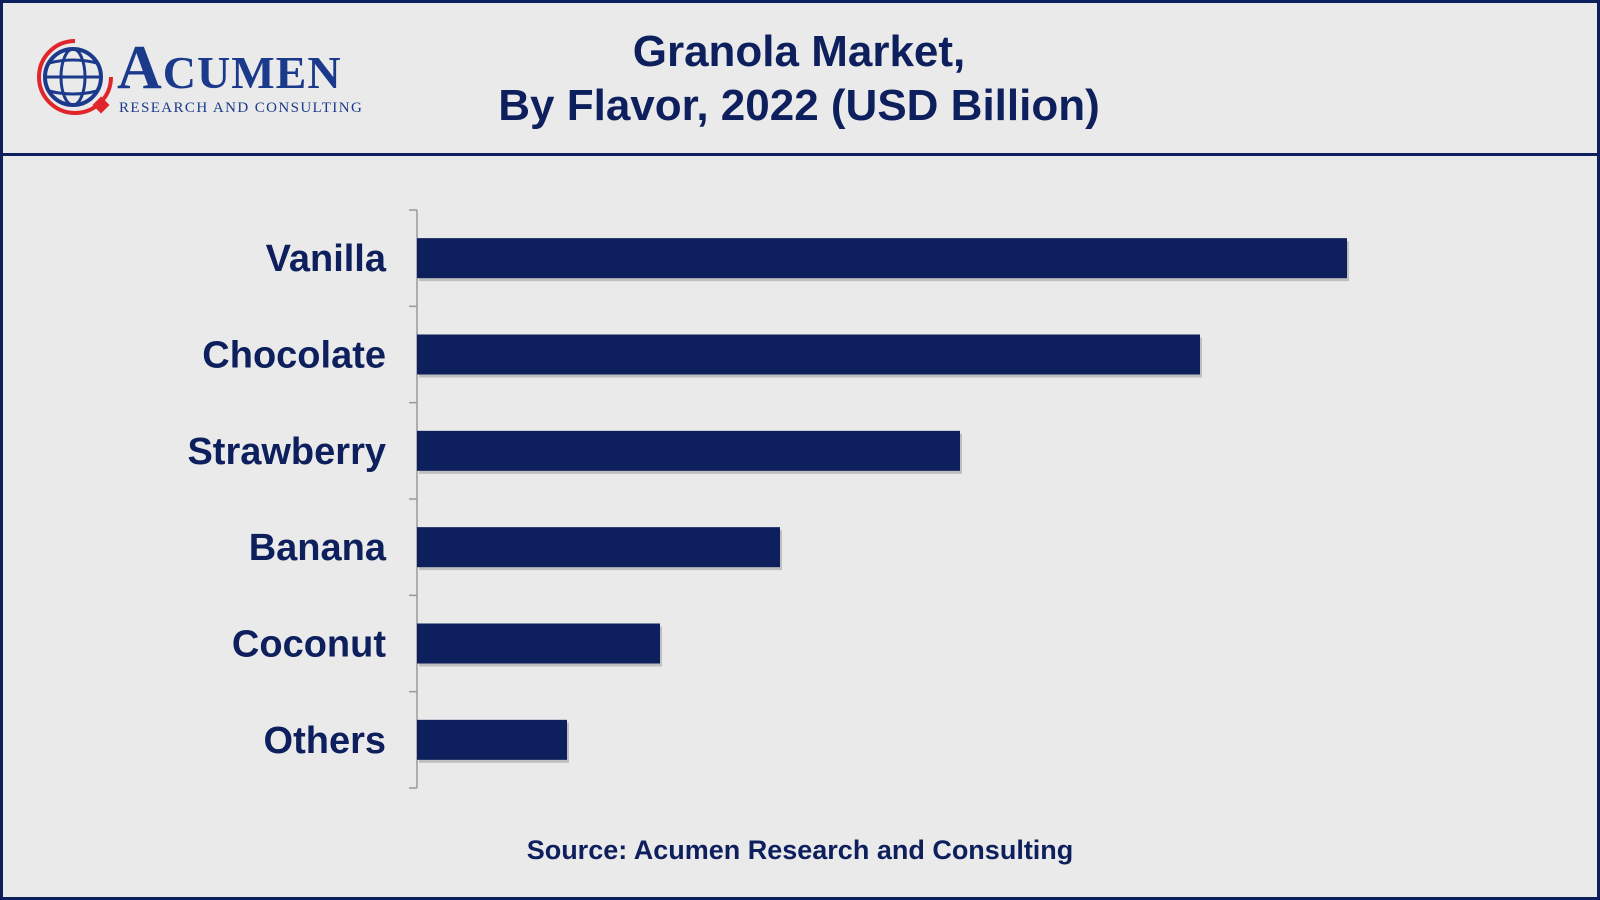 The width and height of the screenshot is (1600, 900). I want to click on logo-subtitle: RESEARCH AND CONSULTING, so click(241, 108).